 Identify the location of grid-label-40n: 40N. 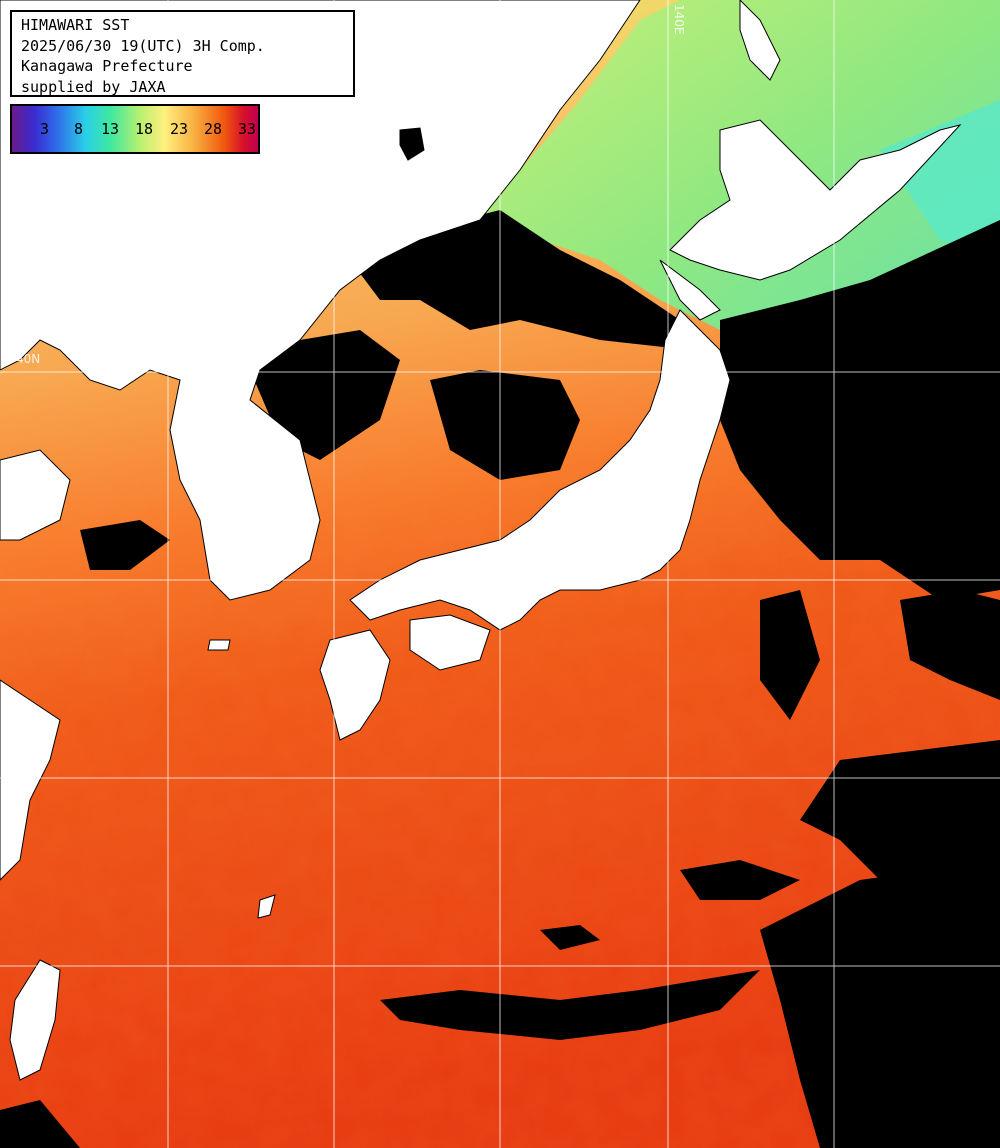
(28, 359).